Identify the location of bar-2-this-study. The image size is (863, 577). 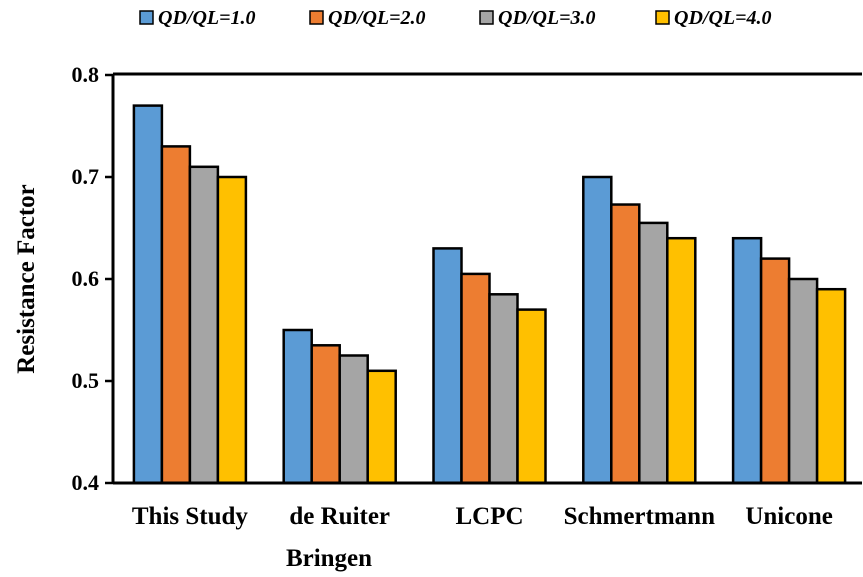
(176, 315).